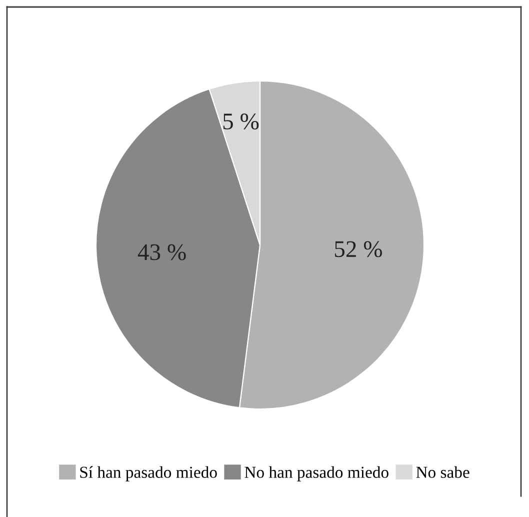  Describe the element at coordinates (316, 474) in the screenshot. I see `legend-label: No han pasado miedo` at that location.